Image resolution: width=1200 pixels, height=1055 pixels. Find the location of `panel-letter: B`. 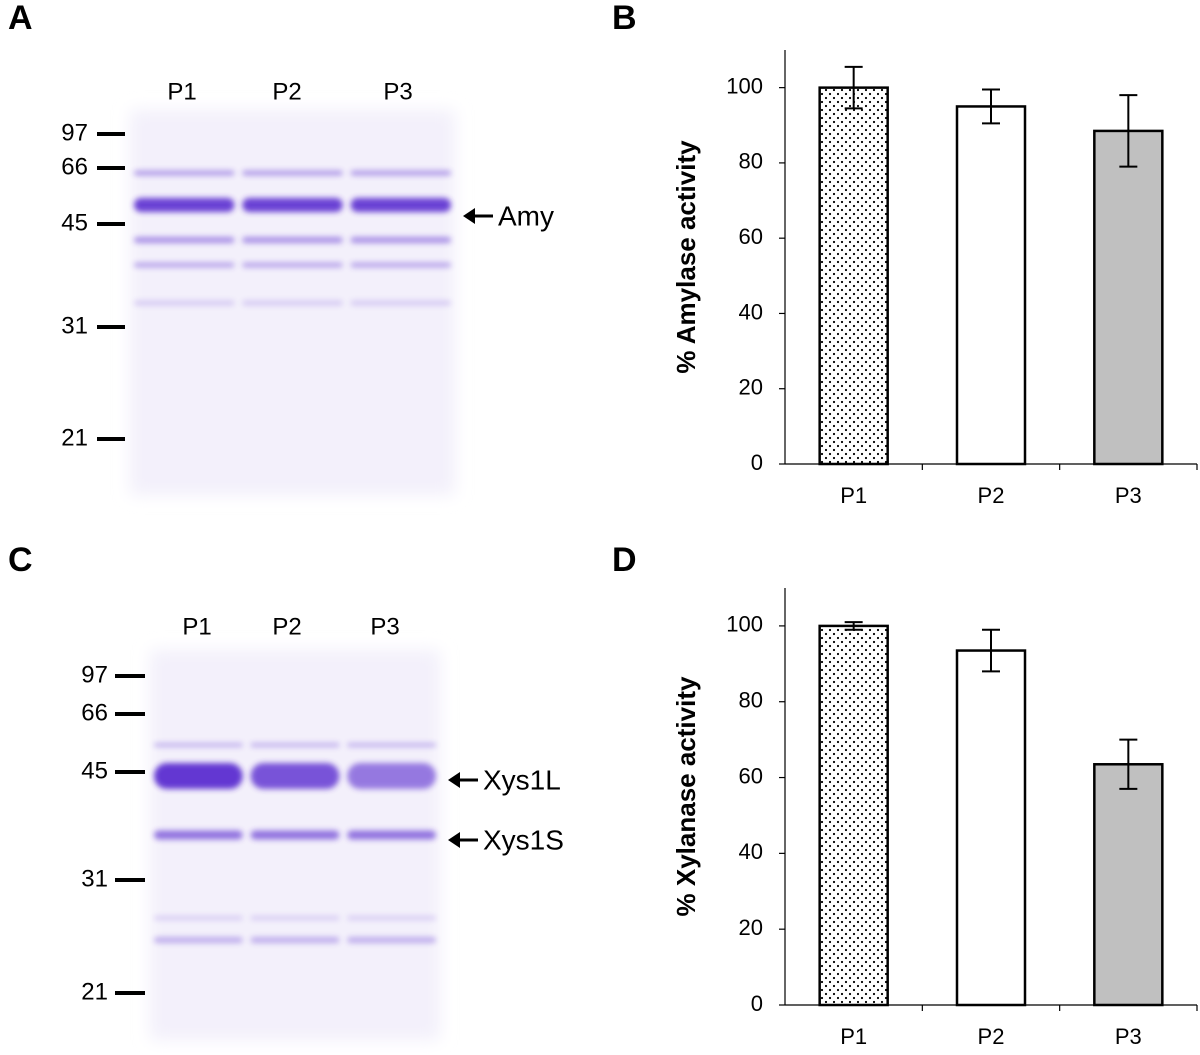

panel-letter: B is located at coordinates (624, 18).